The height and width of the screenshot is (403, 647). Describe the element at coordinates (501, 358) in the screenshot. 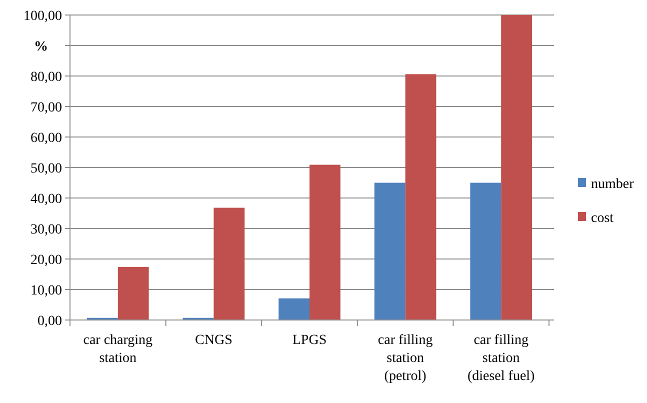

I see `x-tick-label: car filling station (diesel fuel)` at that location.